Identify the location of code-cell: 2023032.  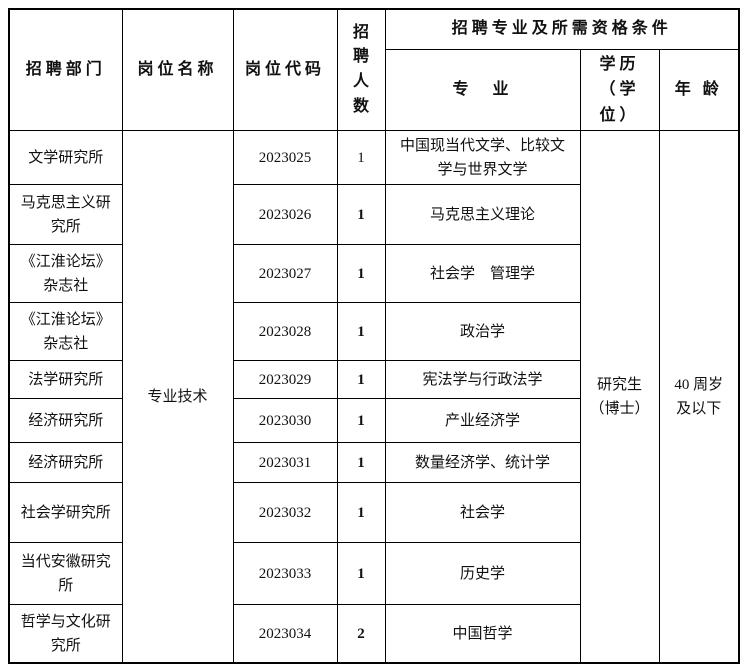
(285, 513).